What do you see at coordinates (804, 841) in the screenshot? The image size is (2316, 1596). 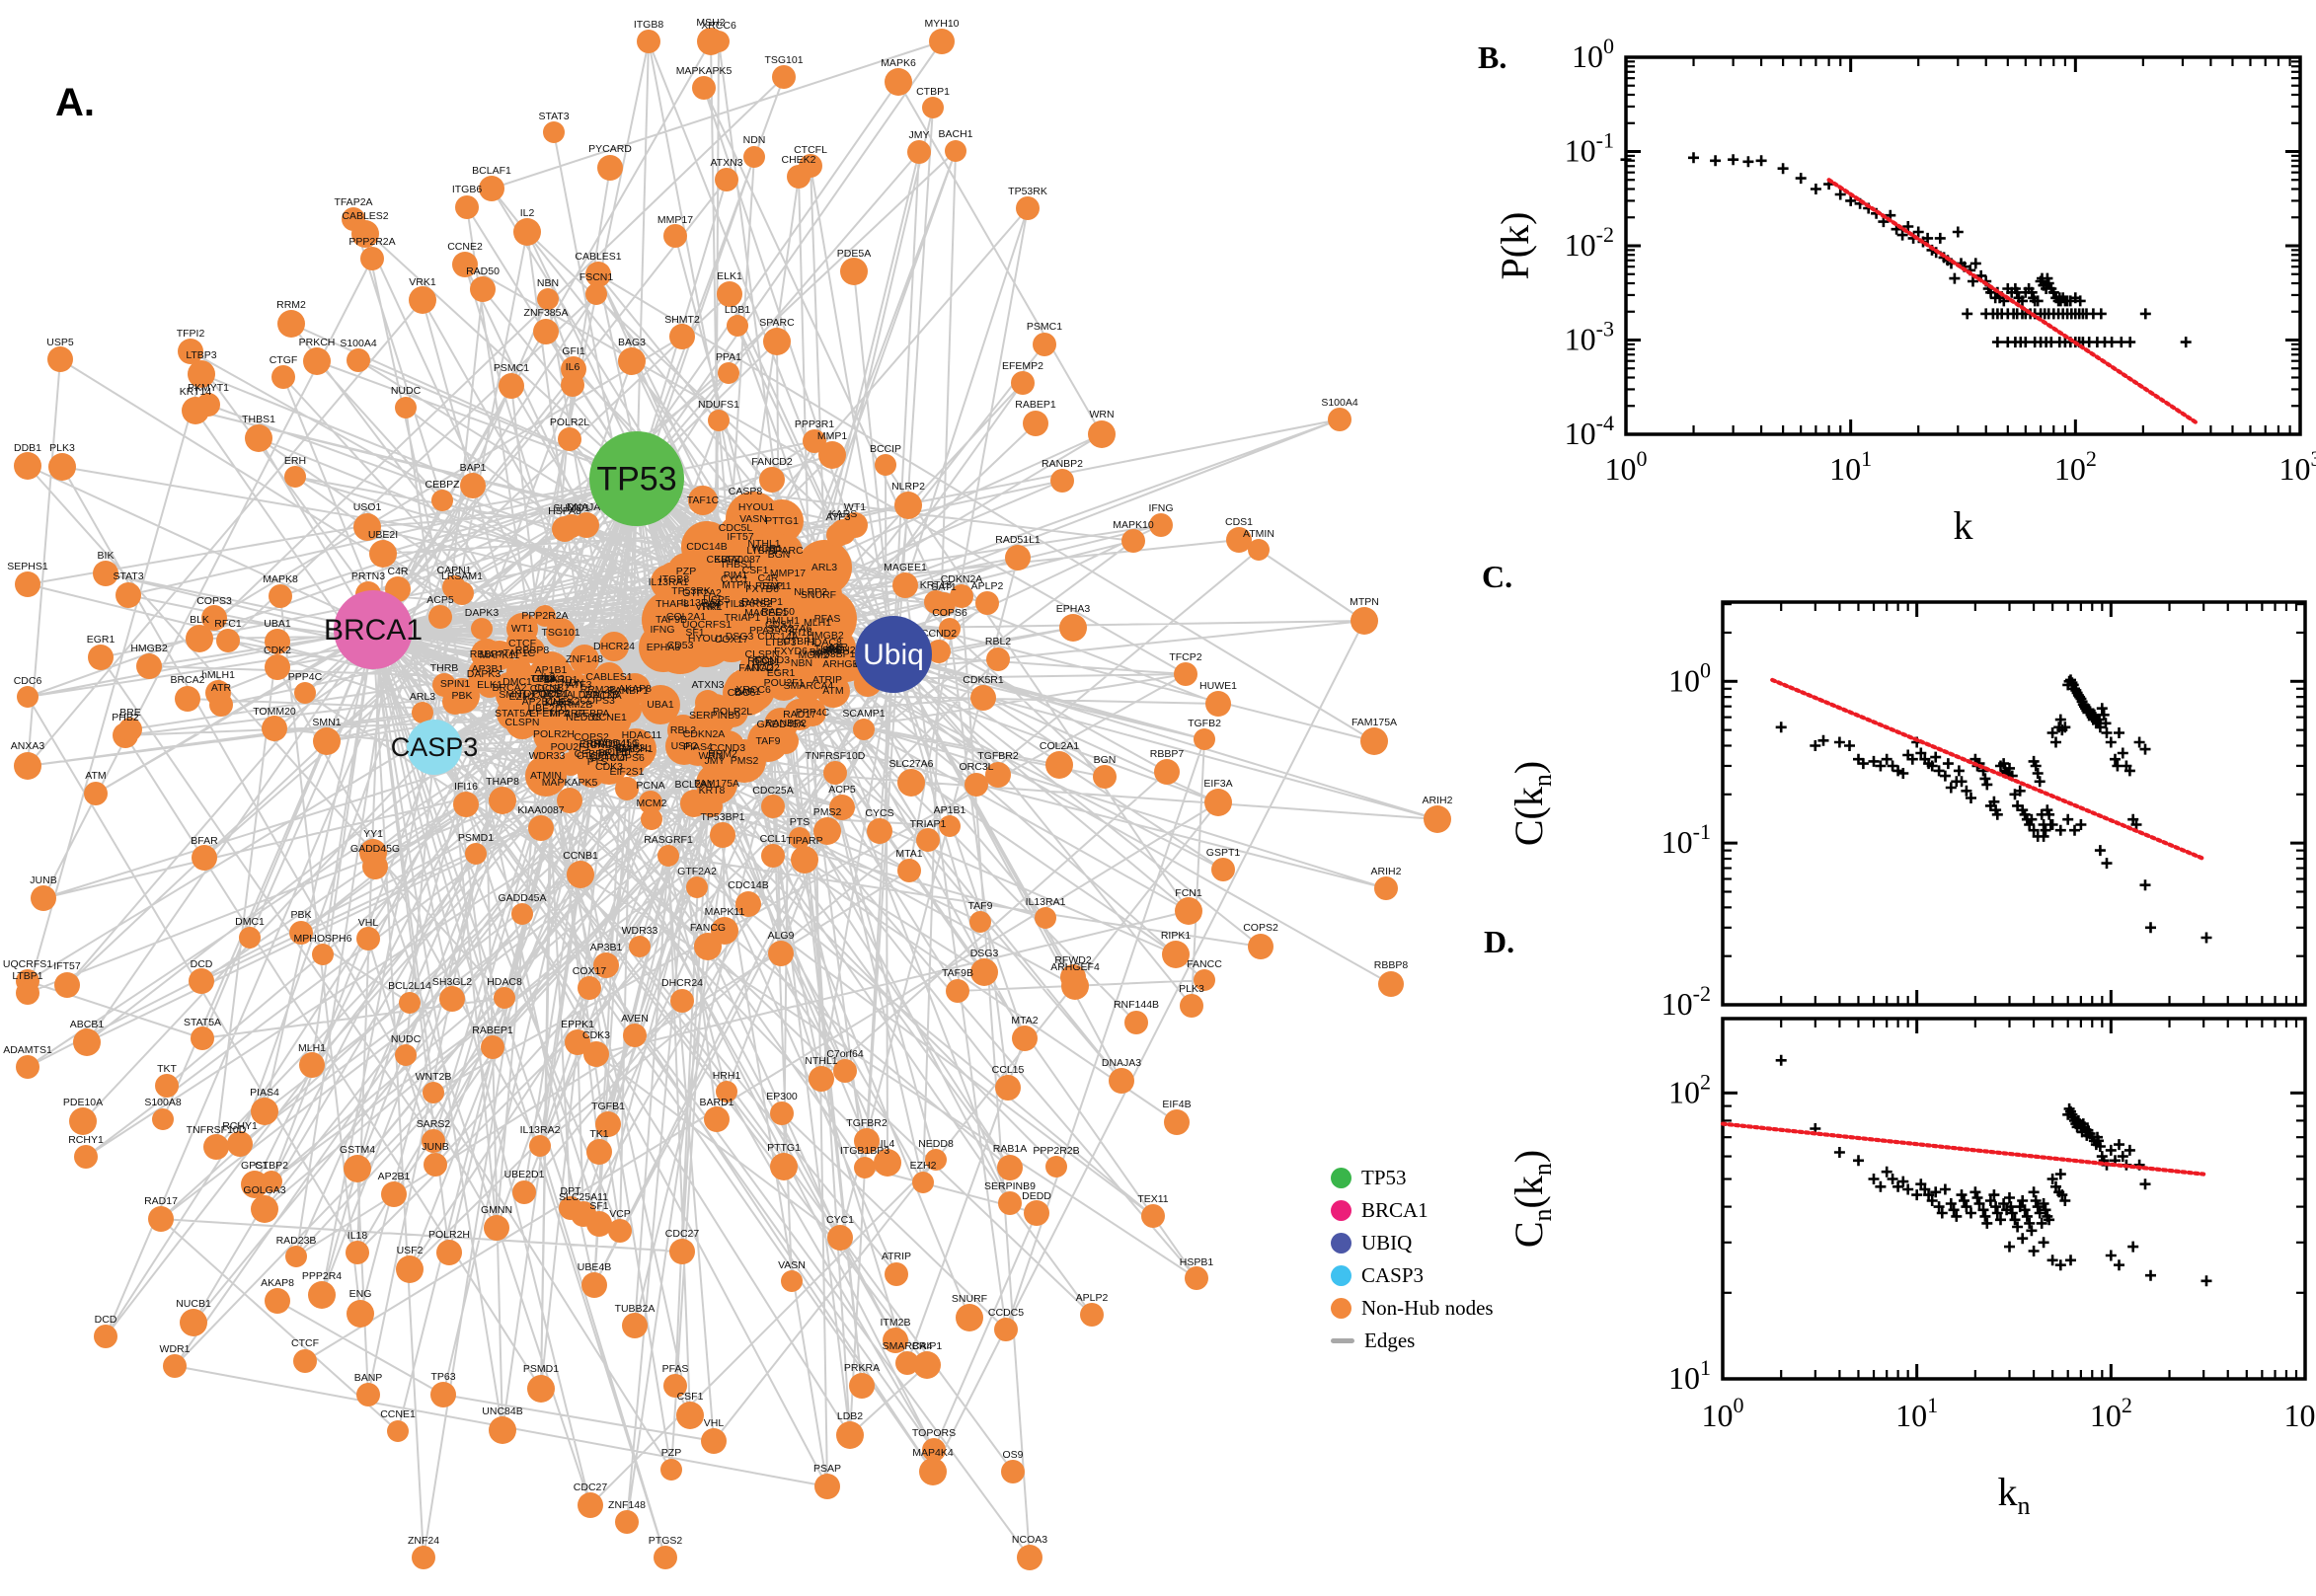 I see `svg-text: TIPARP` at bounding box center [804, 841].